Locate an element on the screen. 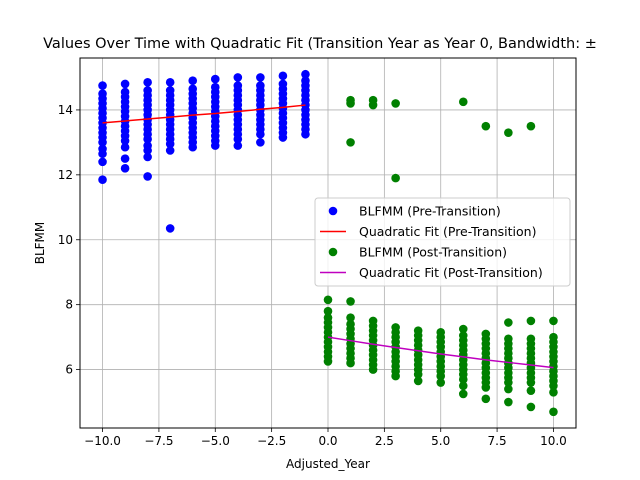 Image resolution: width=640 pixels, height=480 pixels. x-tick-label: 7.5 is located at coordinates (497, 441).